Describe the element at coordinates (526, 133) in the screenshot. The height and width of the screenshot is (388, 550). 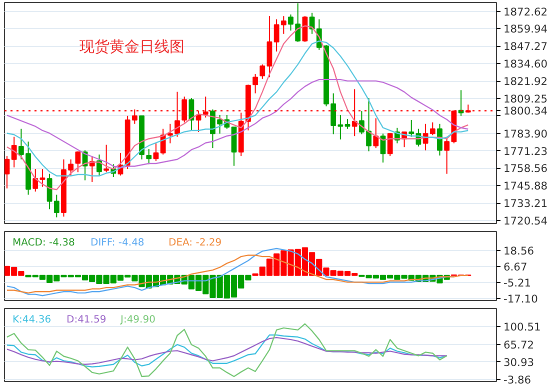
I see `y-tick-label: 1783.90` at that location.